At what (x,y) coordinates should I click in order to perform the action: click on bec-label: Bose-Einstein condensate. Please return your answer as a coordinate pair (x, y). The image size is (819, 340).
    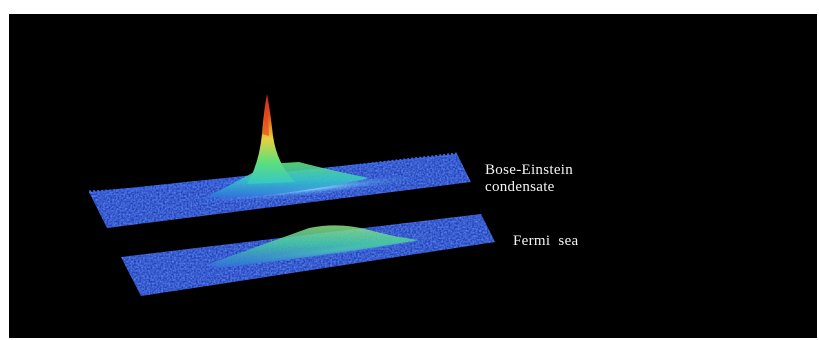
    Looking at the image, I should click on (529, 179).